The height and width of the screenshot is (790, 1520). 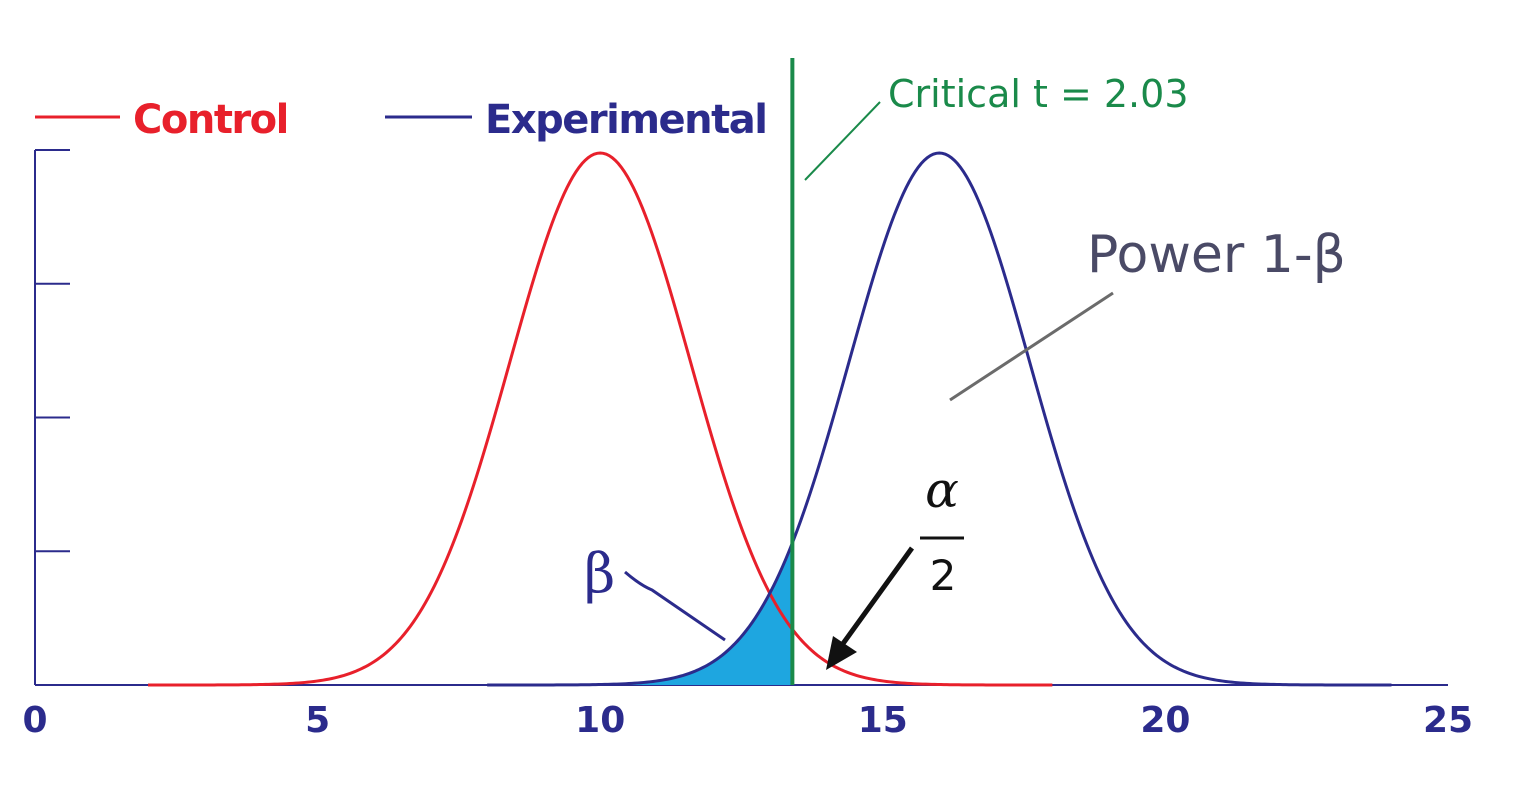 What do you see at coordinates (842, 141) in the screenshot?
I see `critical-label-leader` at bounding box center [842, 141].